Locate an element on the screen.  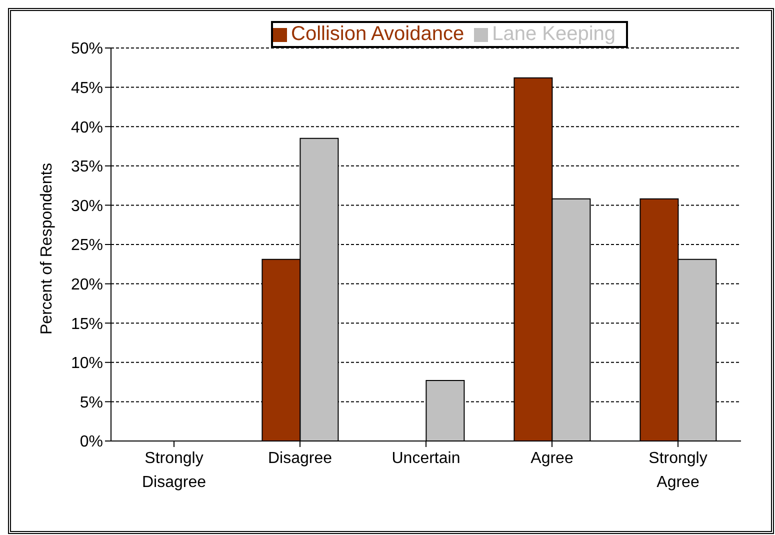
y-tick-label: 40% is located at coordinates (86, 127).